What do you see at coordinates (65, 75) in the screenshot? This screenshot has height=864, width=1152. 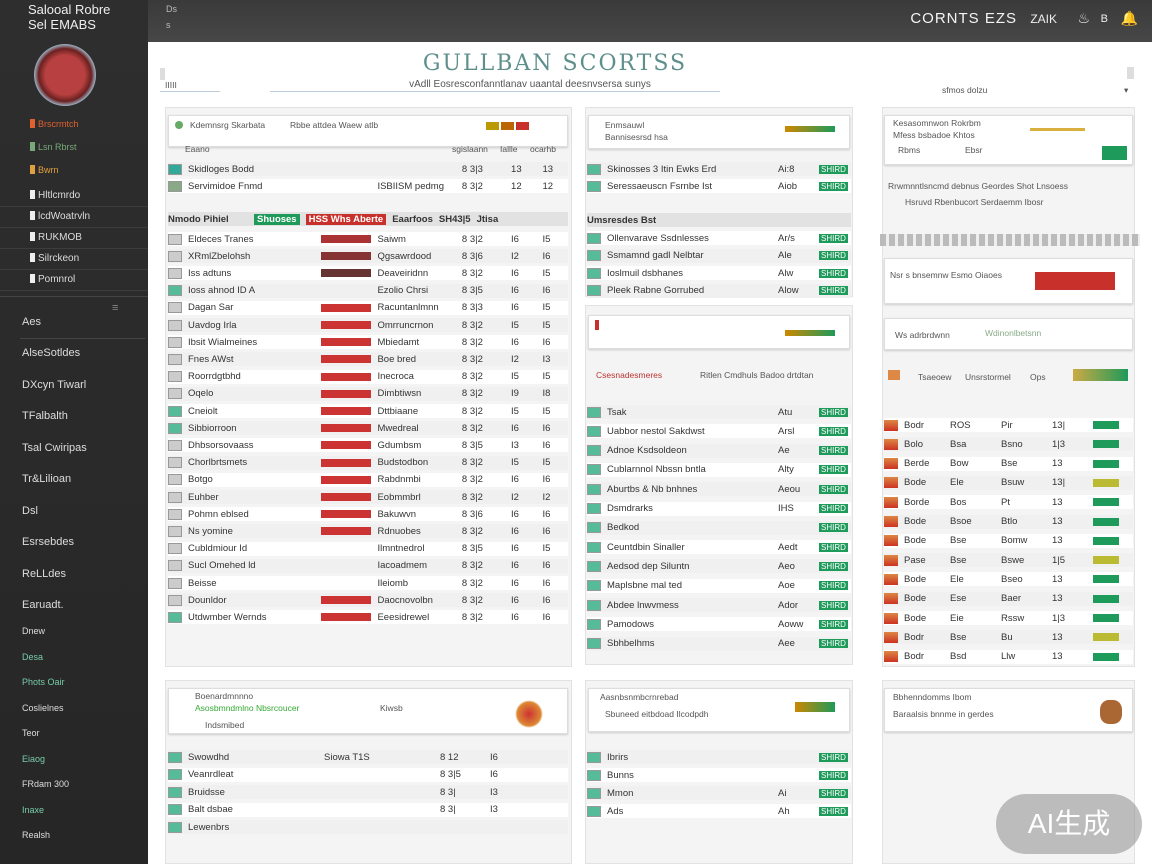 I see `avatar` at bounding box center [65, 75].